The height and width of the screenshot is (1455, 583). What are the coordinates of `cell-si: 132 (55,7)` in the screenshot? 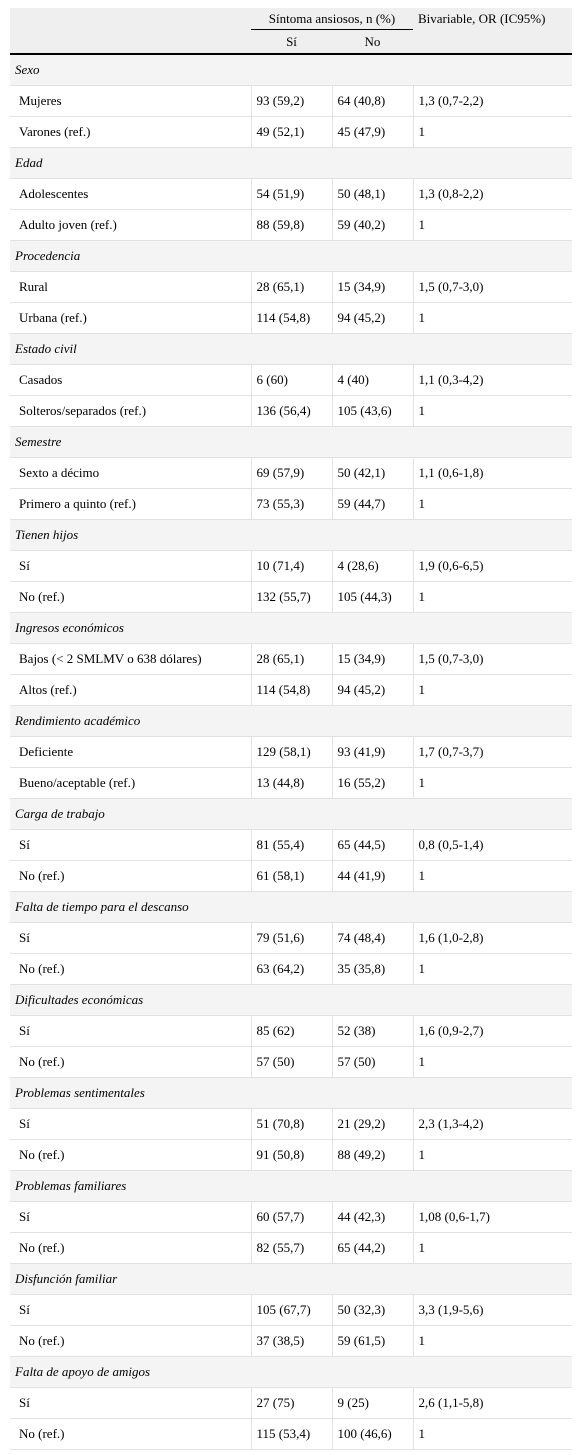 It's located at (291, 597).